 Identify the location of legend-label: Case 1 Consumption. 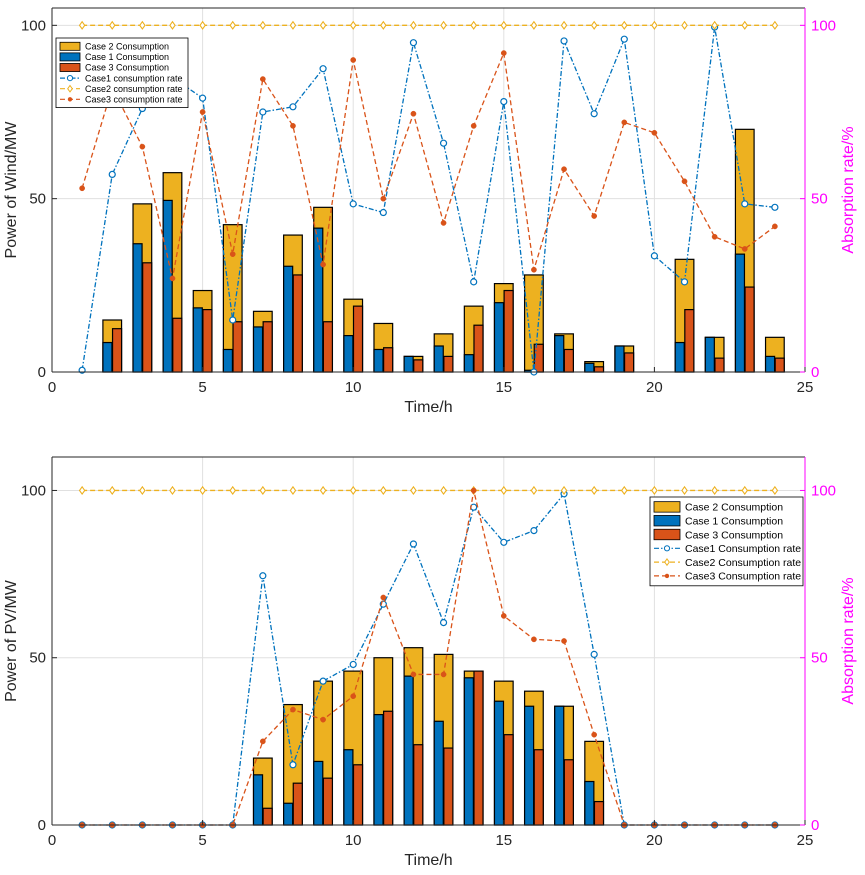
(734, 521).